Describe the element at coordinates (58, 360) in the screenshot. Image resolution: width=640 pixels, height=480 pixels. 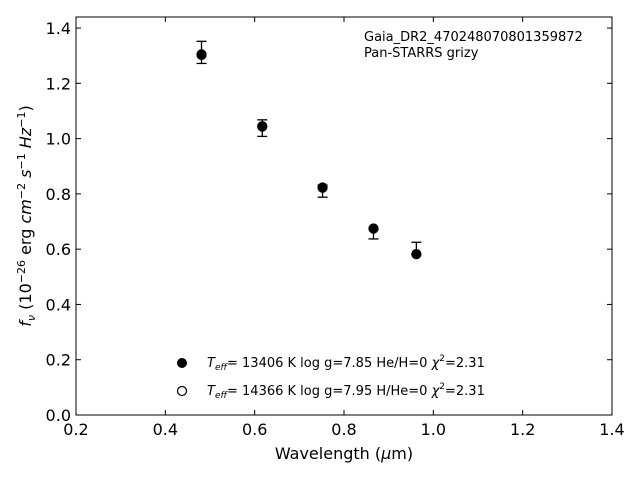
I see `y-tick-label: 0.2` at that location.